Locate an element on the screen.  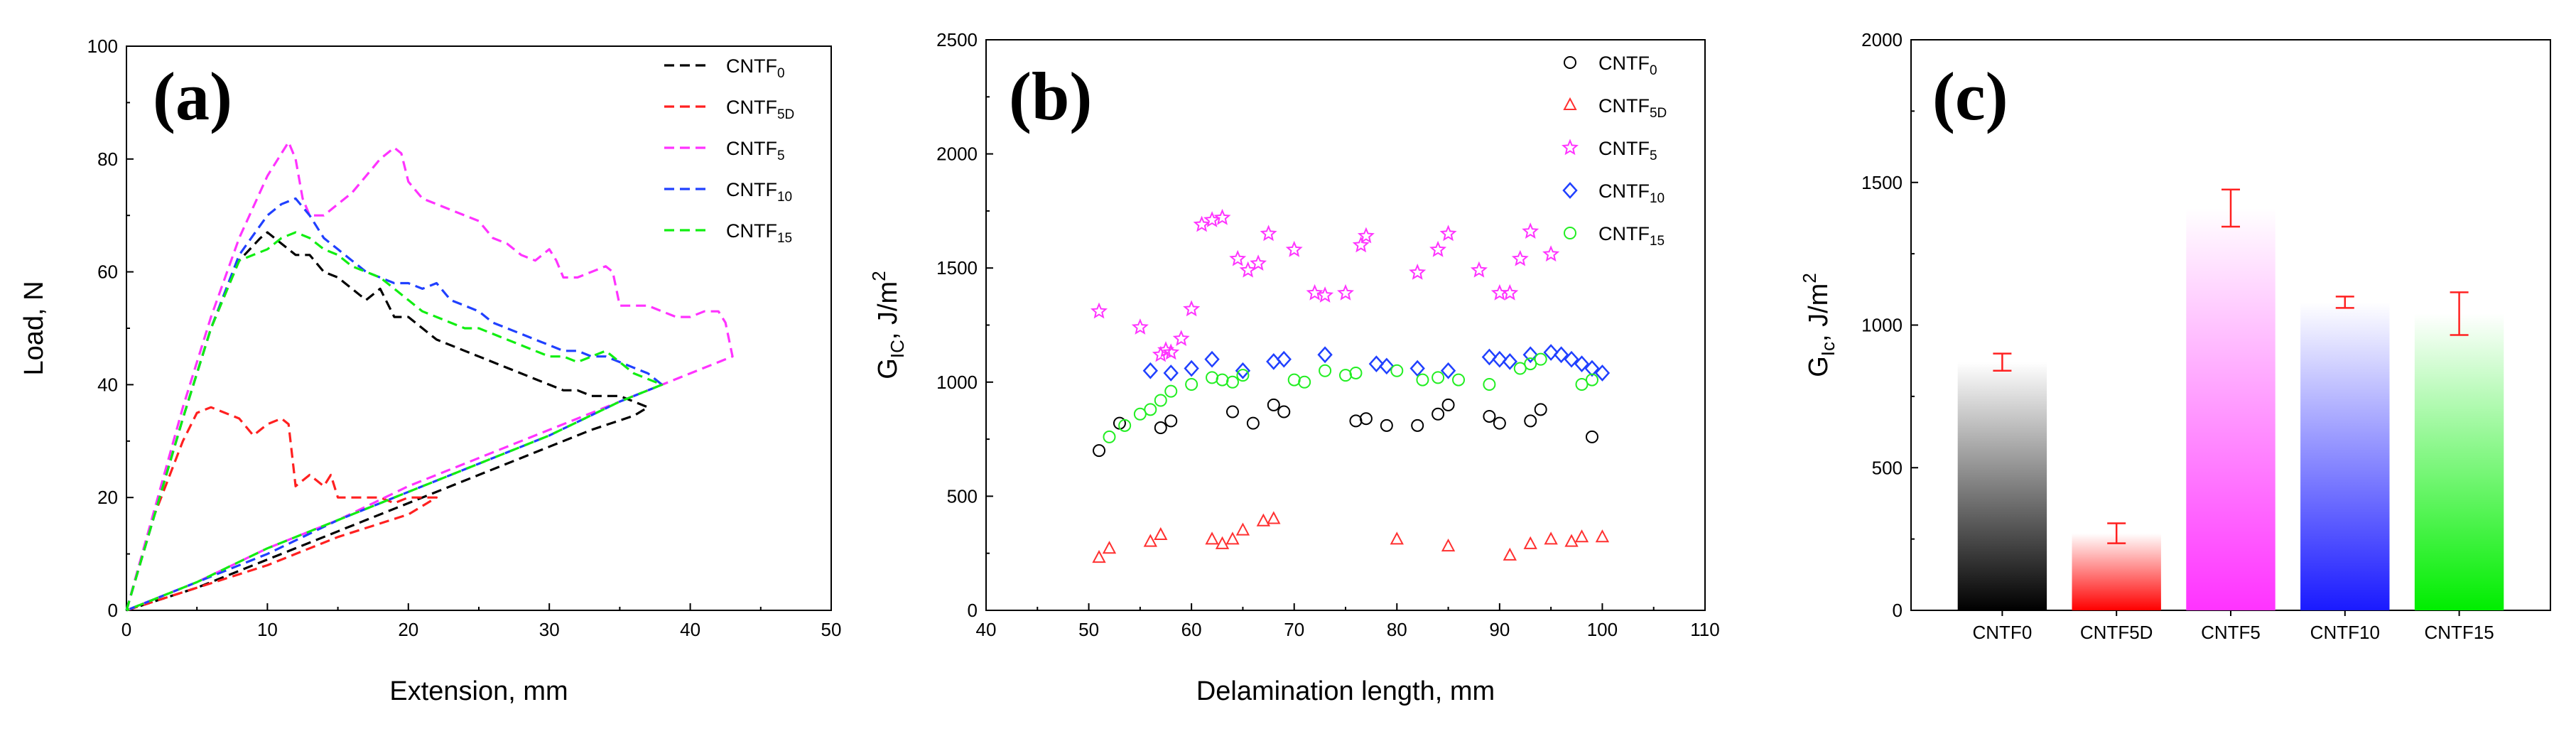
a-legend-label-CNTF5: CNTF5 is located at coordinates (755, 150).